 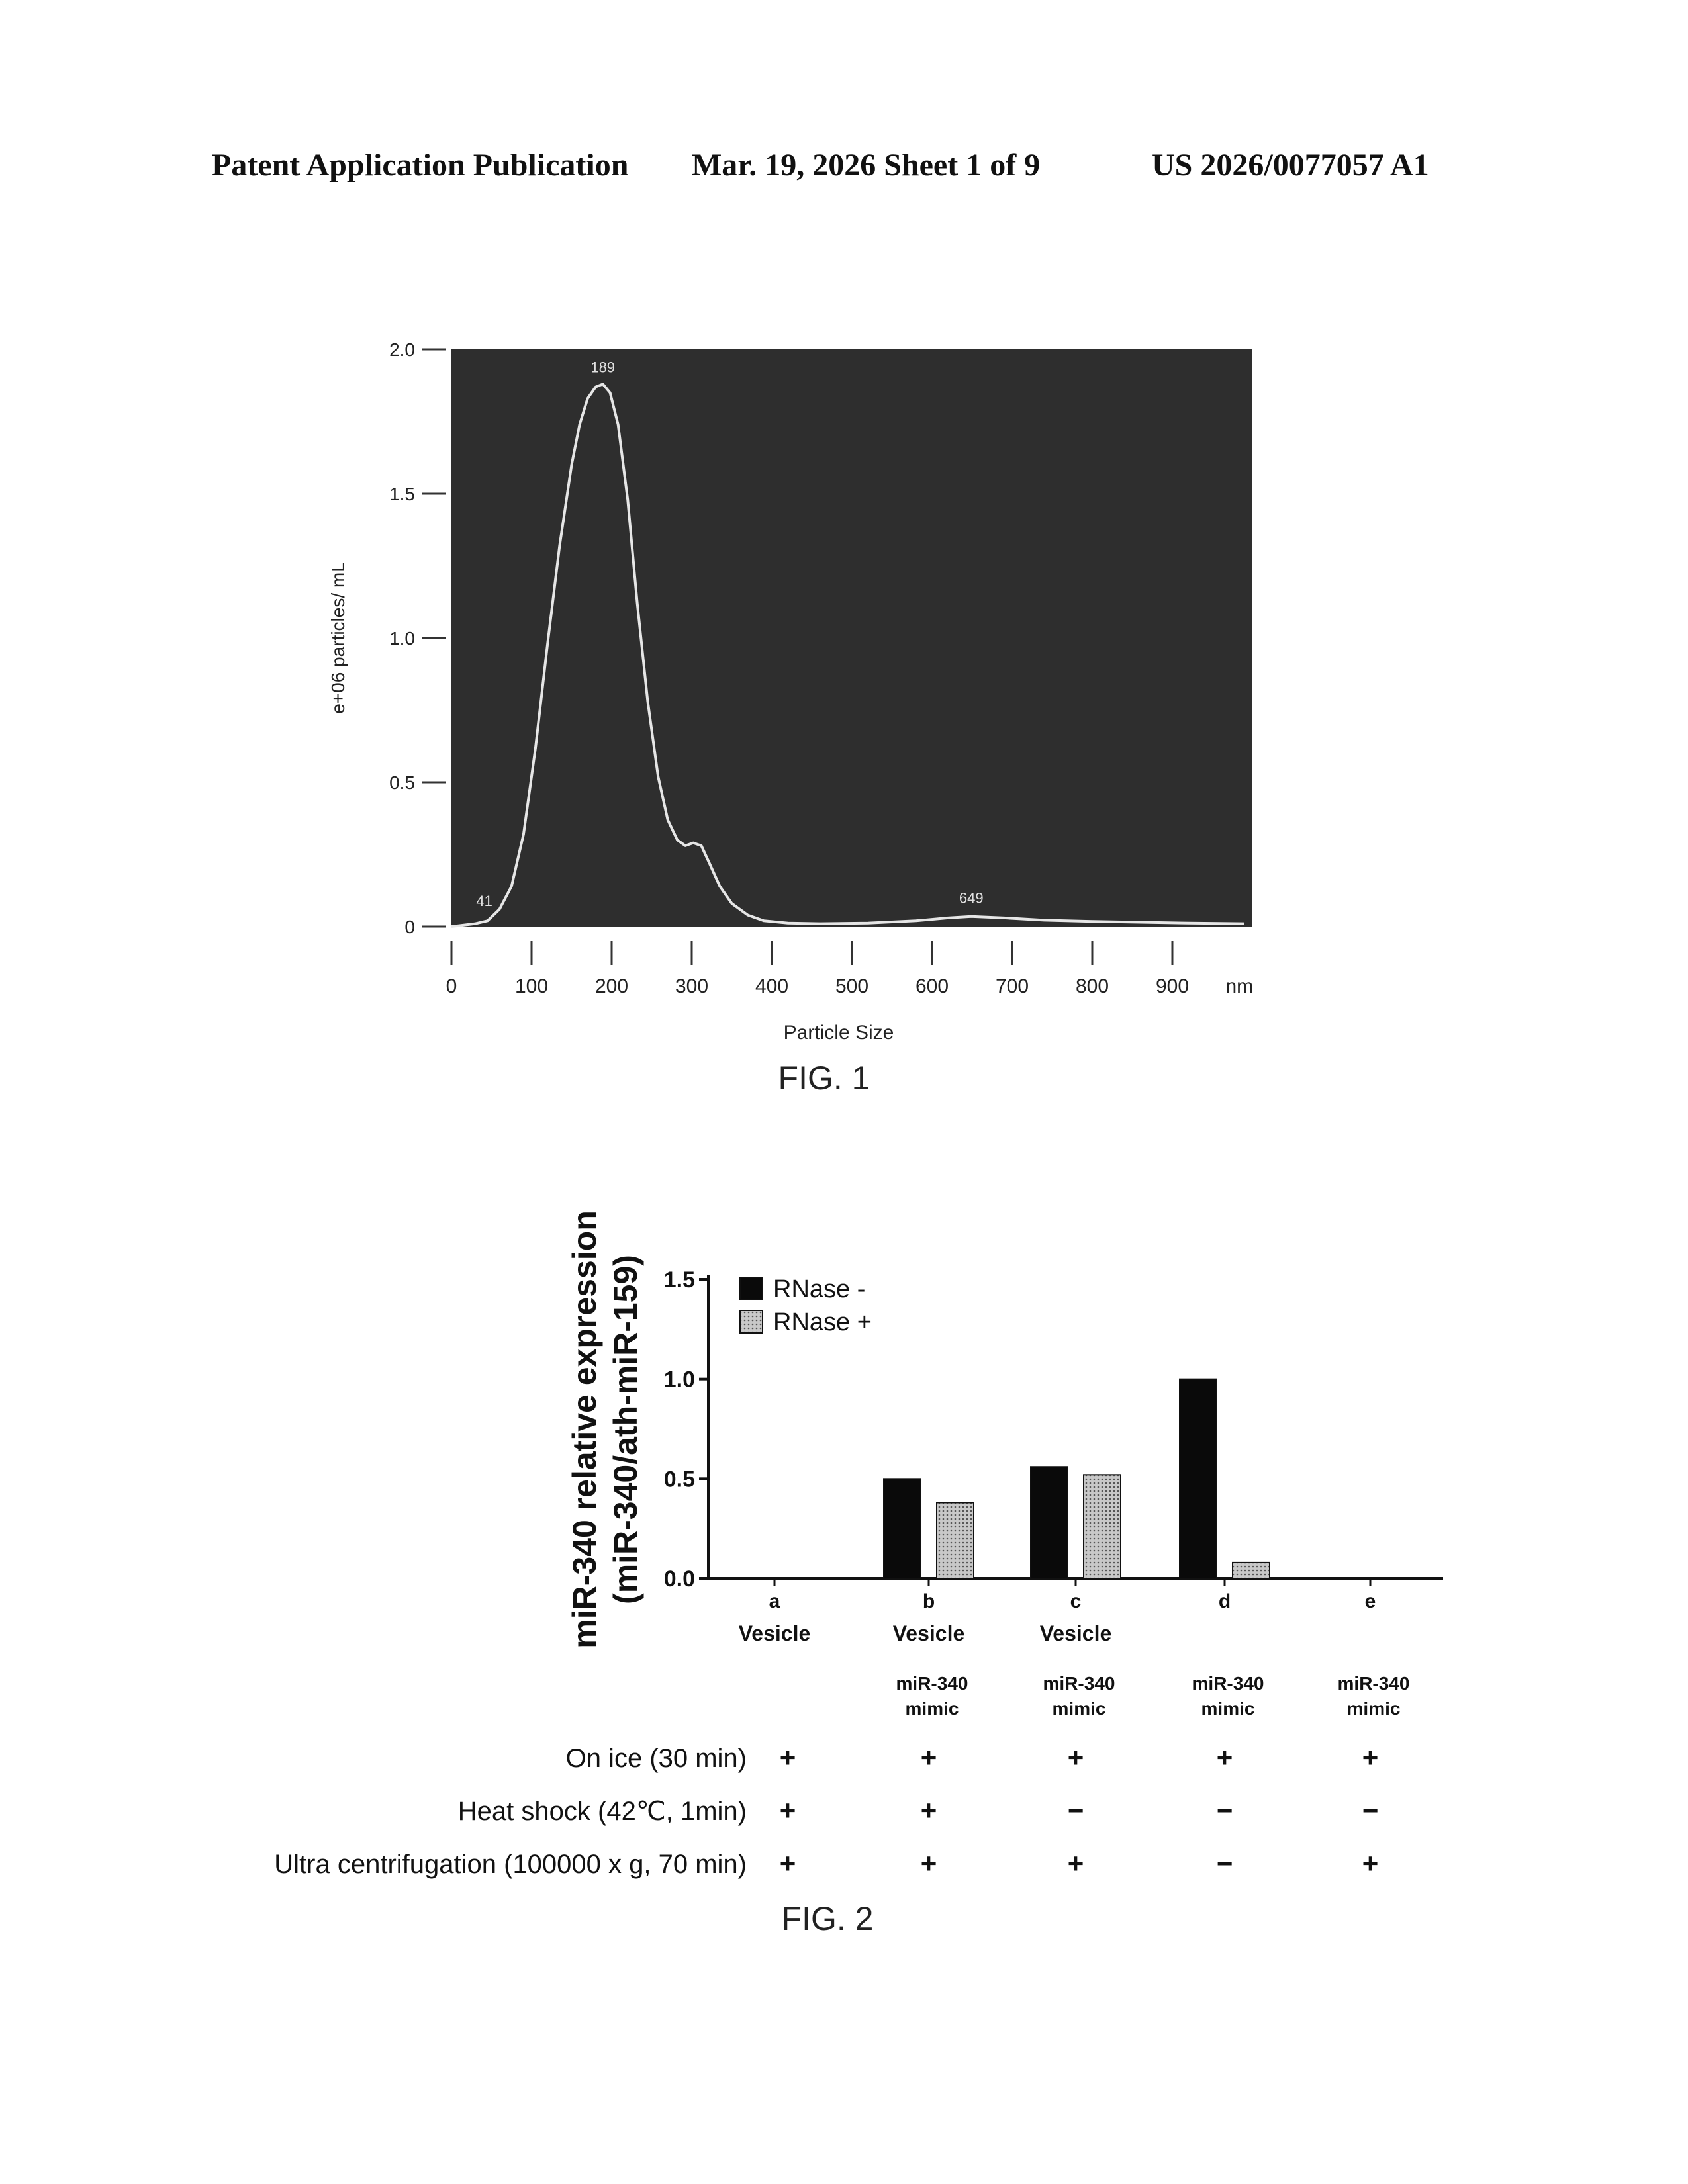 What do you see at coordinates (1012, 987) in the screenshot?
I see `x-tick-label: 700` at bounding box center [1012, 987].